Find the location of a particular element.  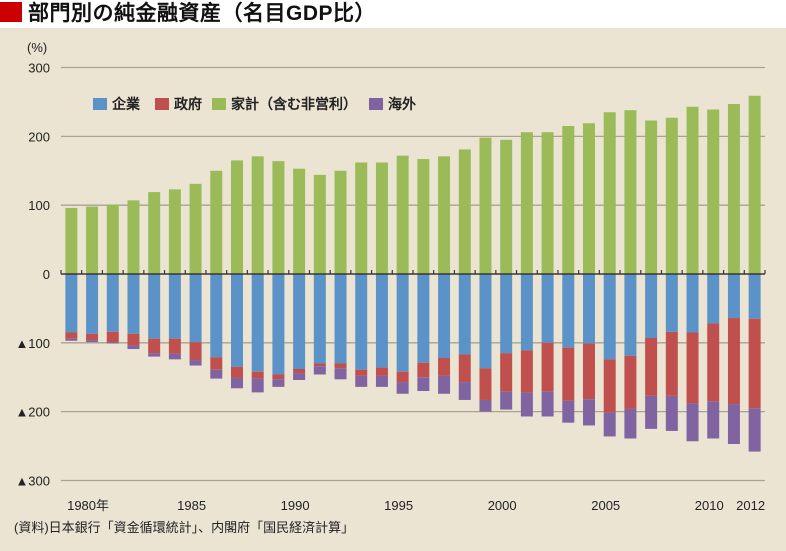

legend-label-overseas: 海外 is located at coordinates (402, 104).